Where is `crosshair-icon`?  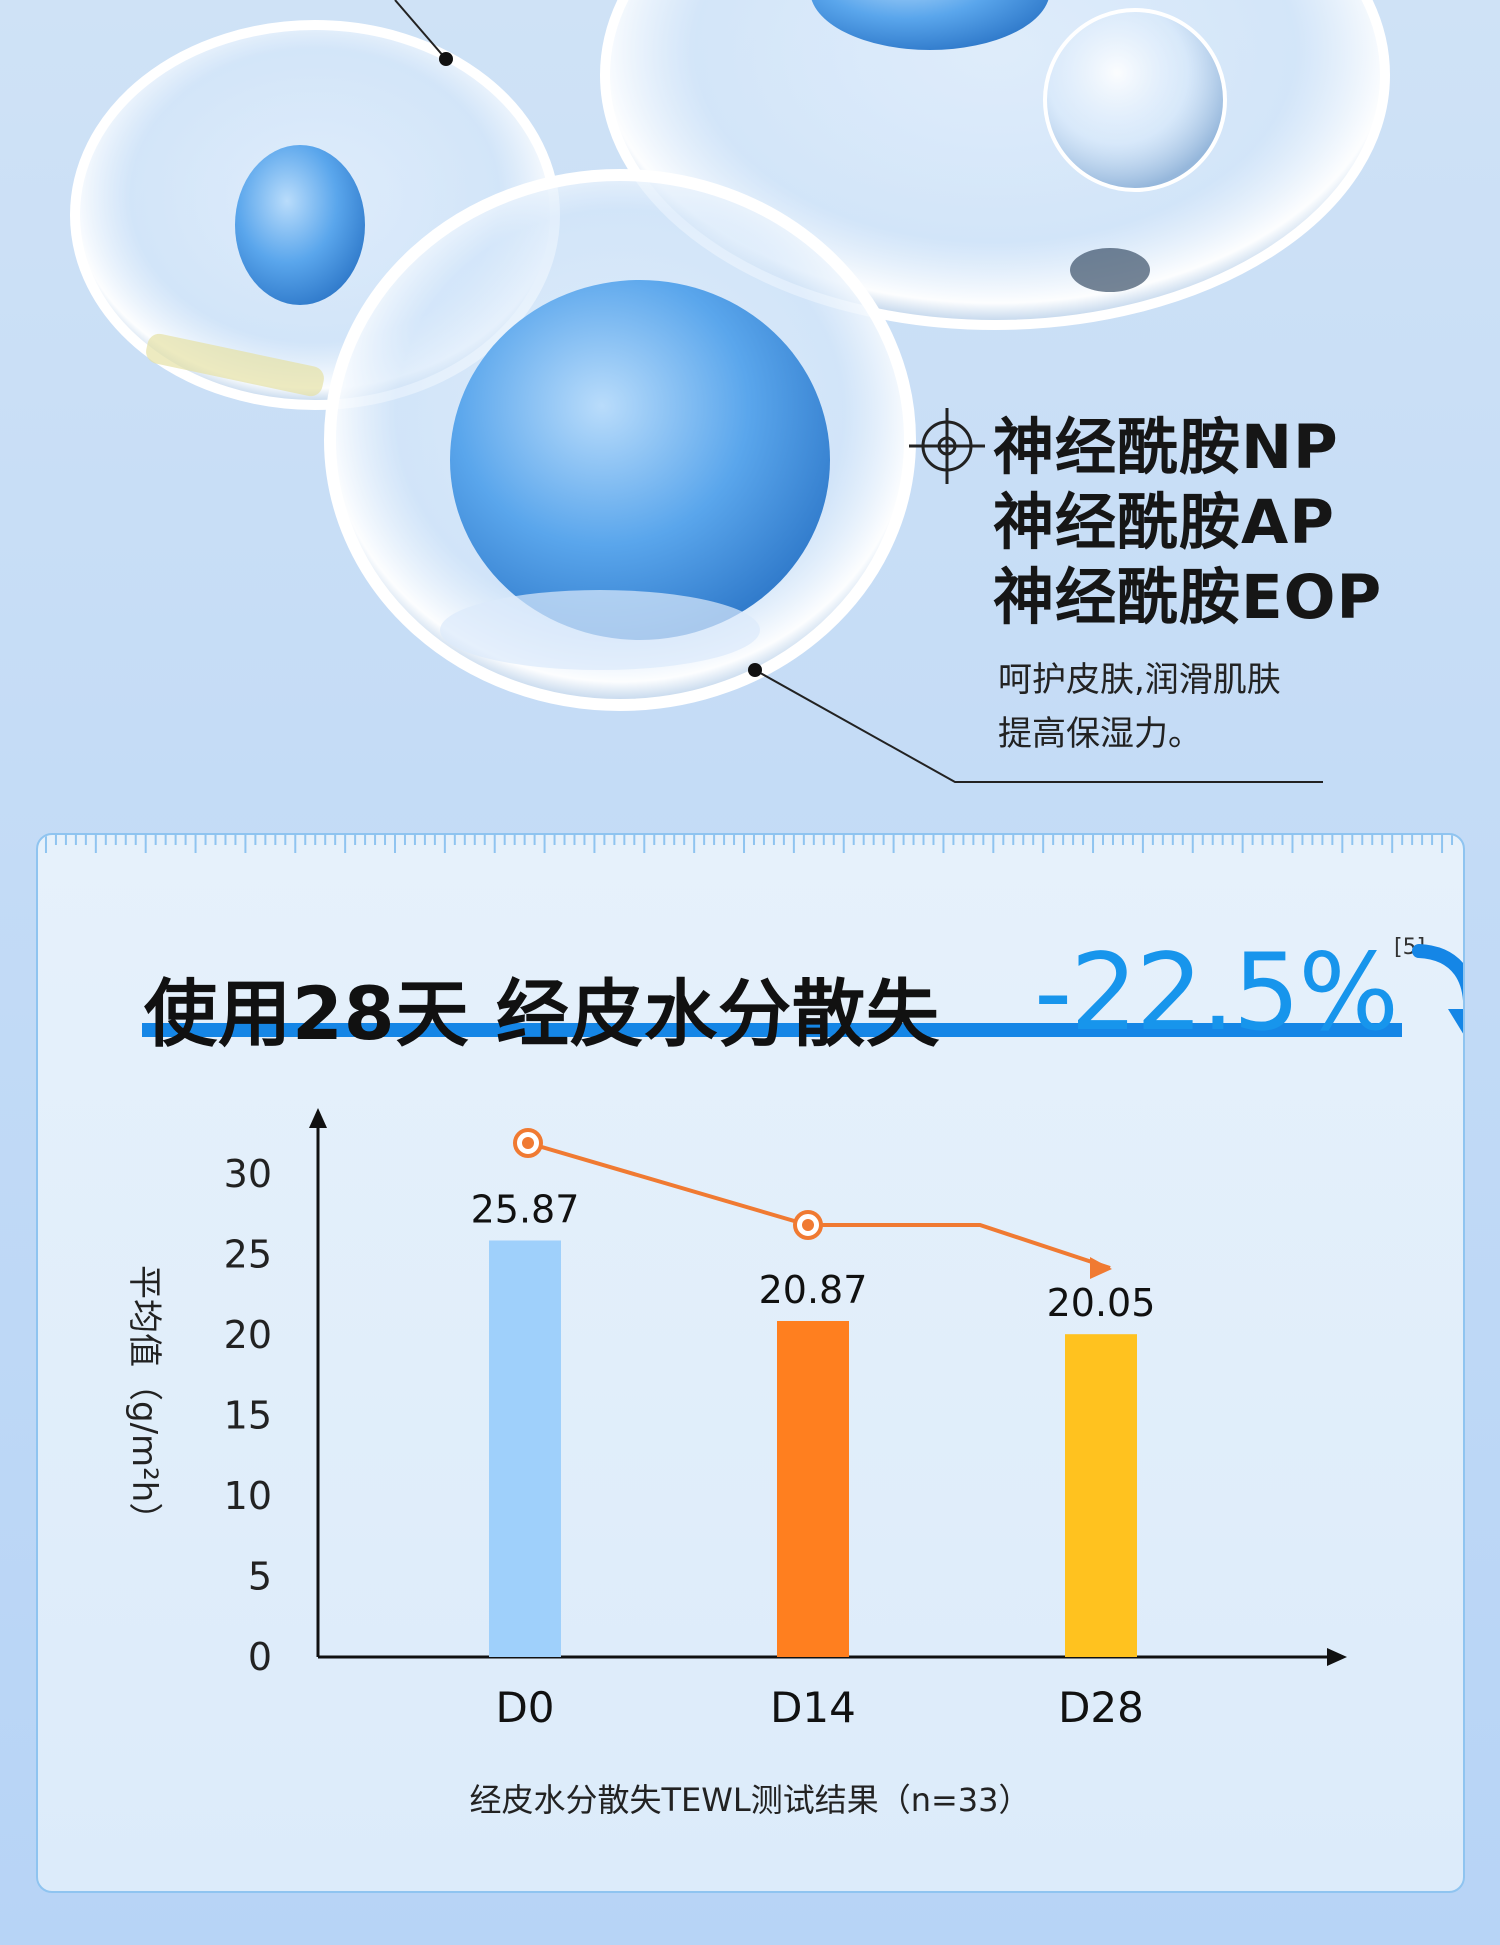
crosshair-icon is located at coordinates (947, 446).